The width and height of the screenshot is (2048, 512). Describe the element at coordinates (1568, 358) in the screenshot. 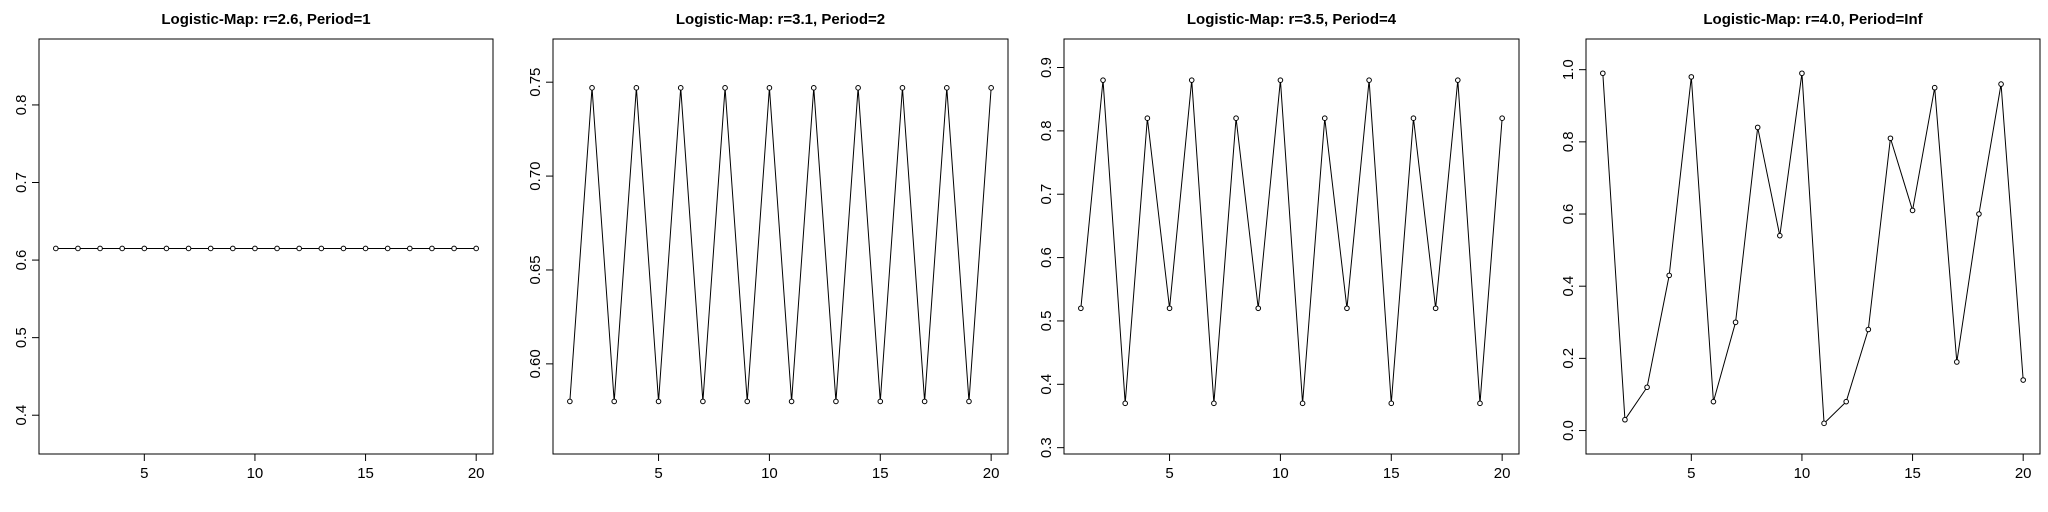

I see `y-tick-label: 0.2` at that location.